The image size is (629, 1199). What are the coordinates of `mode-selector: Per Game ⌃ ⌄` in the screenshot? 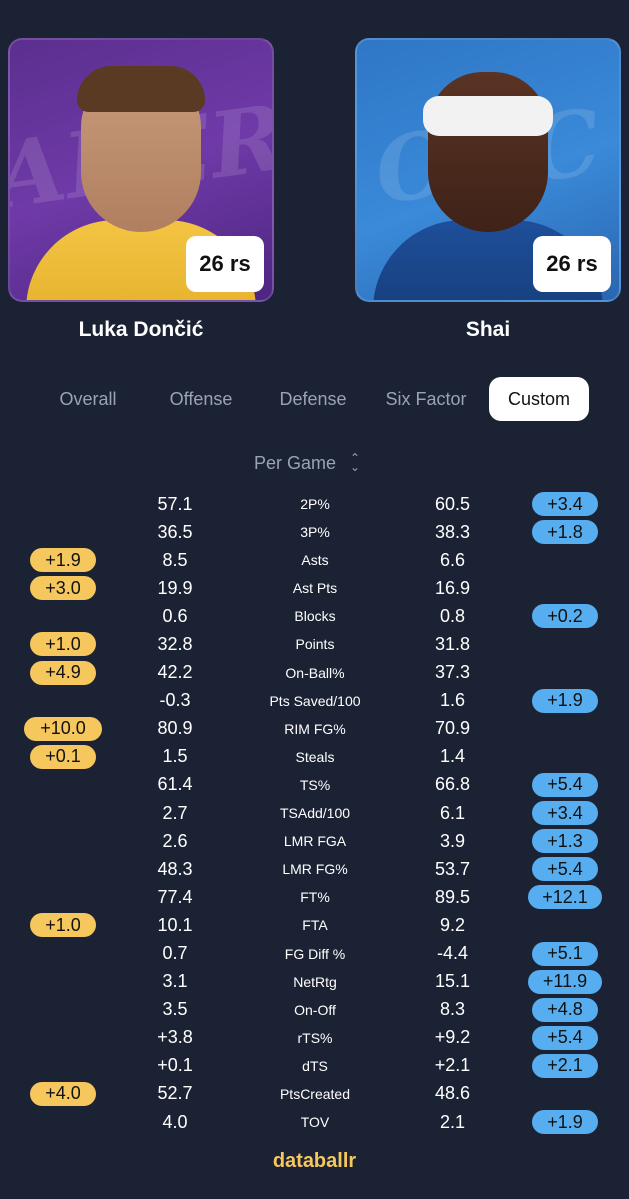 It's located at (307, 463).